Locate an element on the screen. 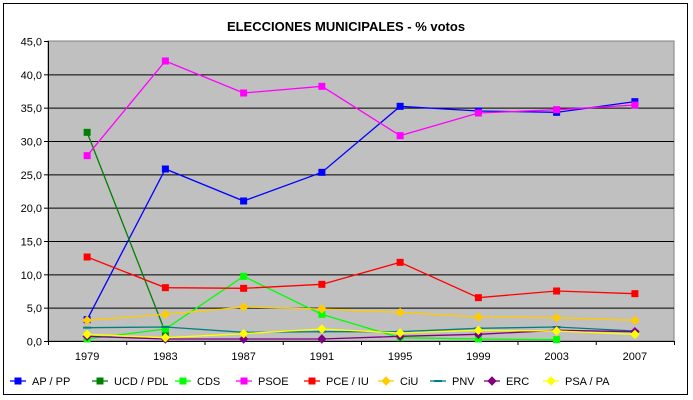  y-tick-label: 5,0 is located at coordinates (34, 309).